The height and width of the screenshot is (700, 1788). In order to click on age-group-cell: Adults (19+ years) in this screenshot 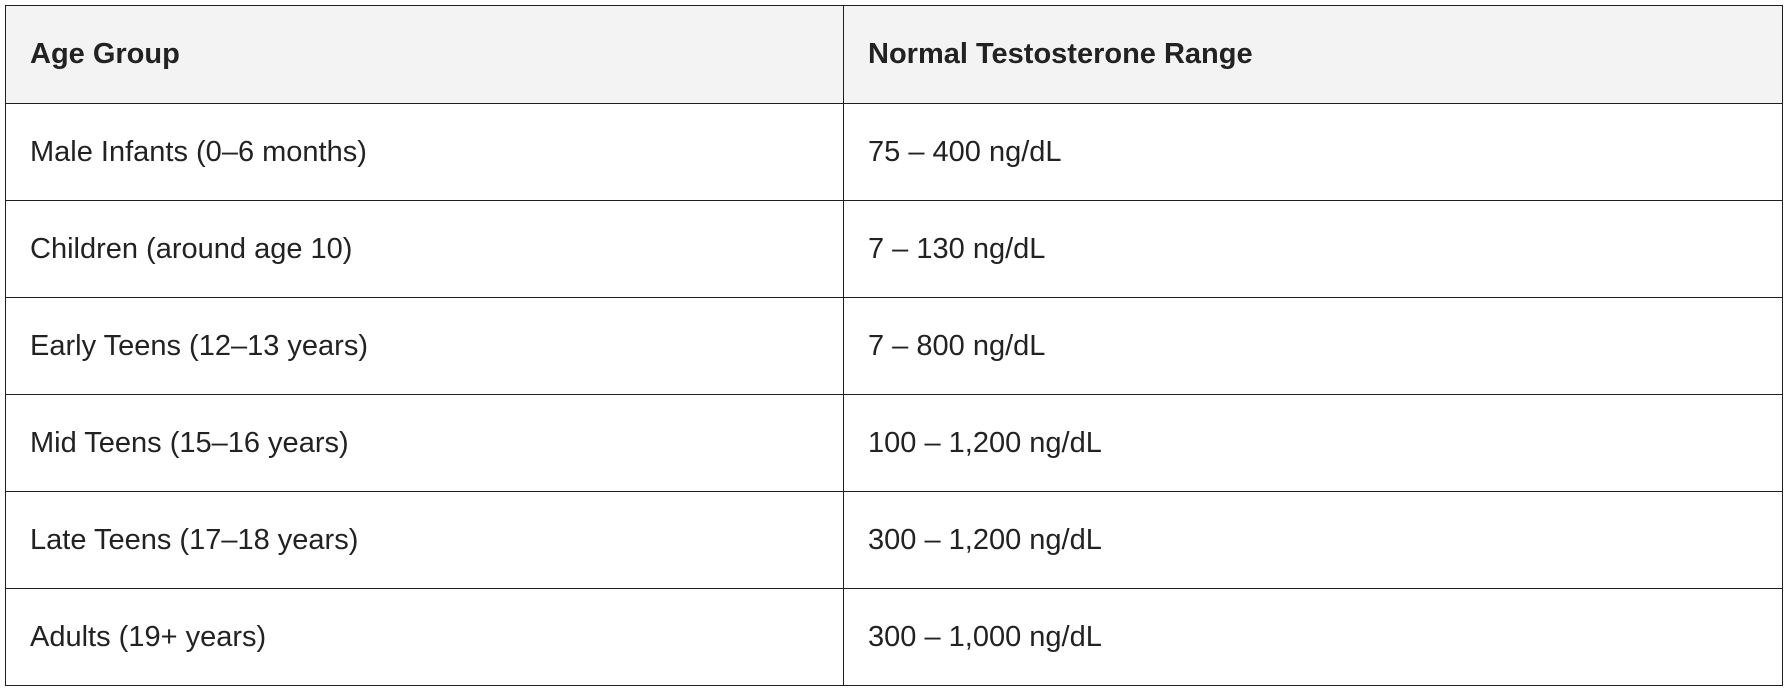, I will do `click(424, 637)`.